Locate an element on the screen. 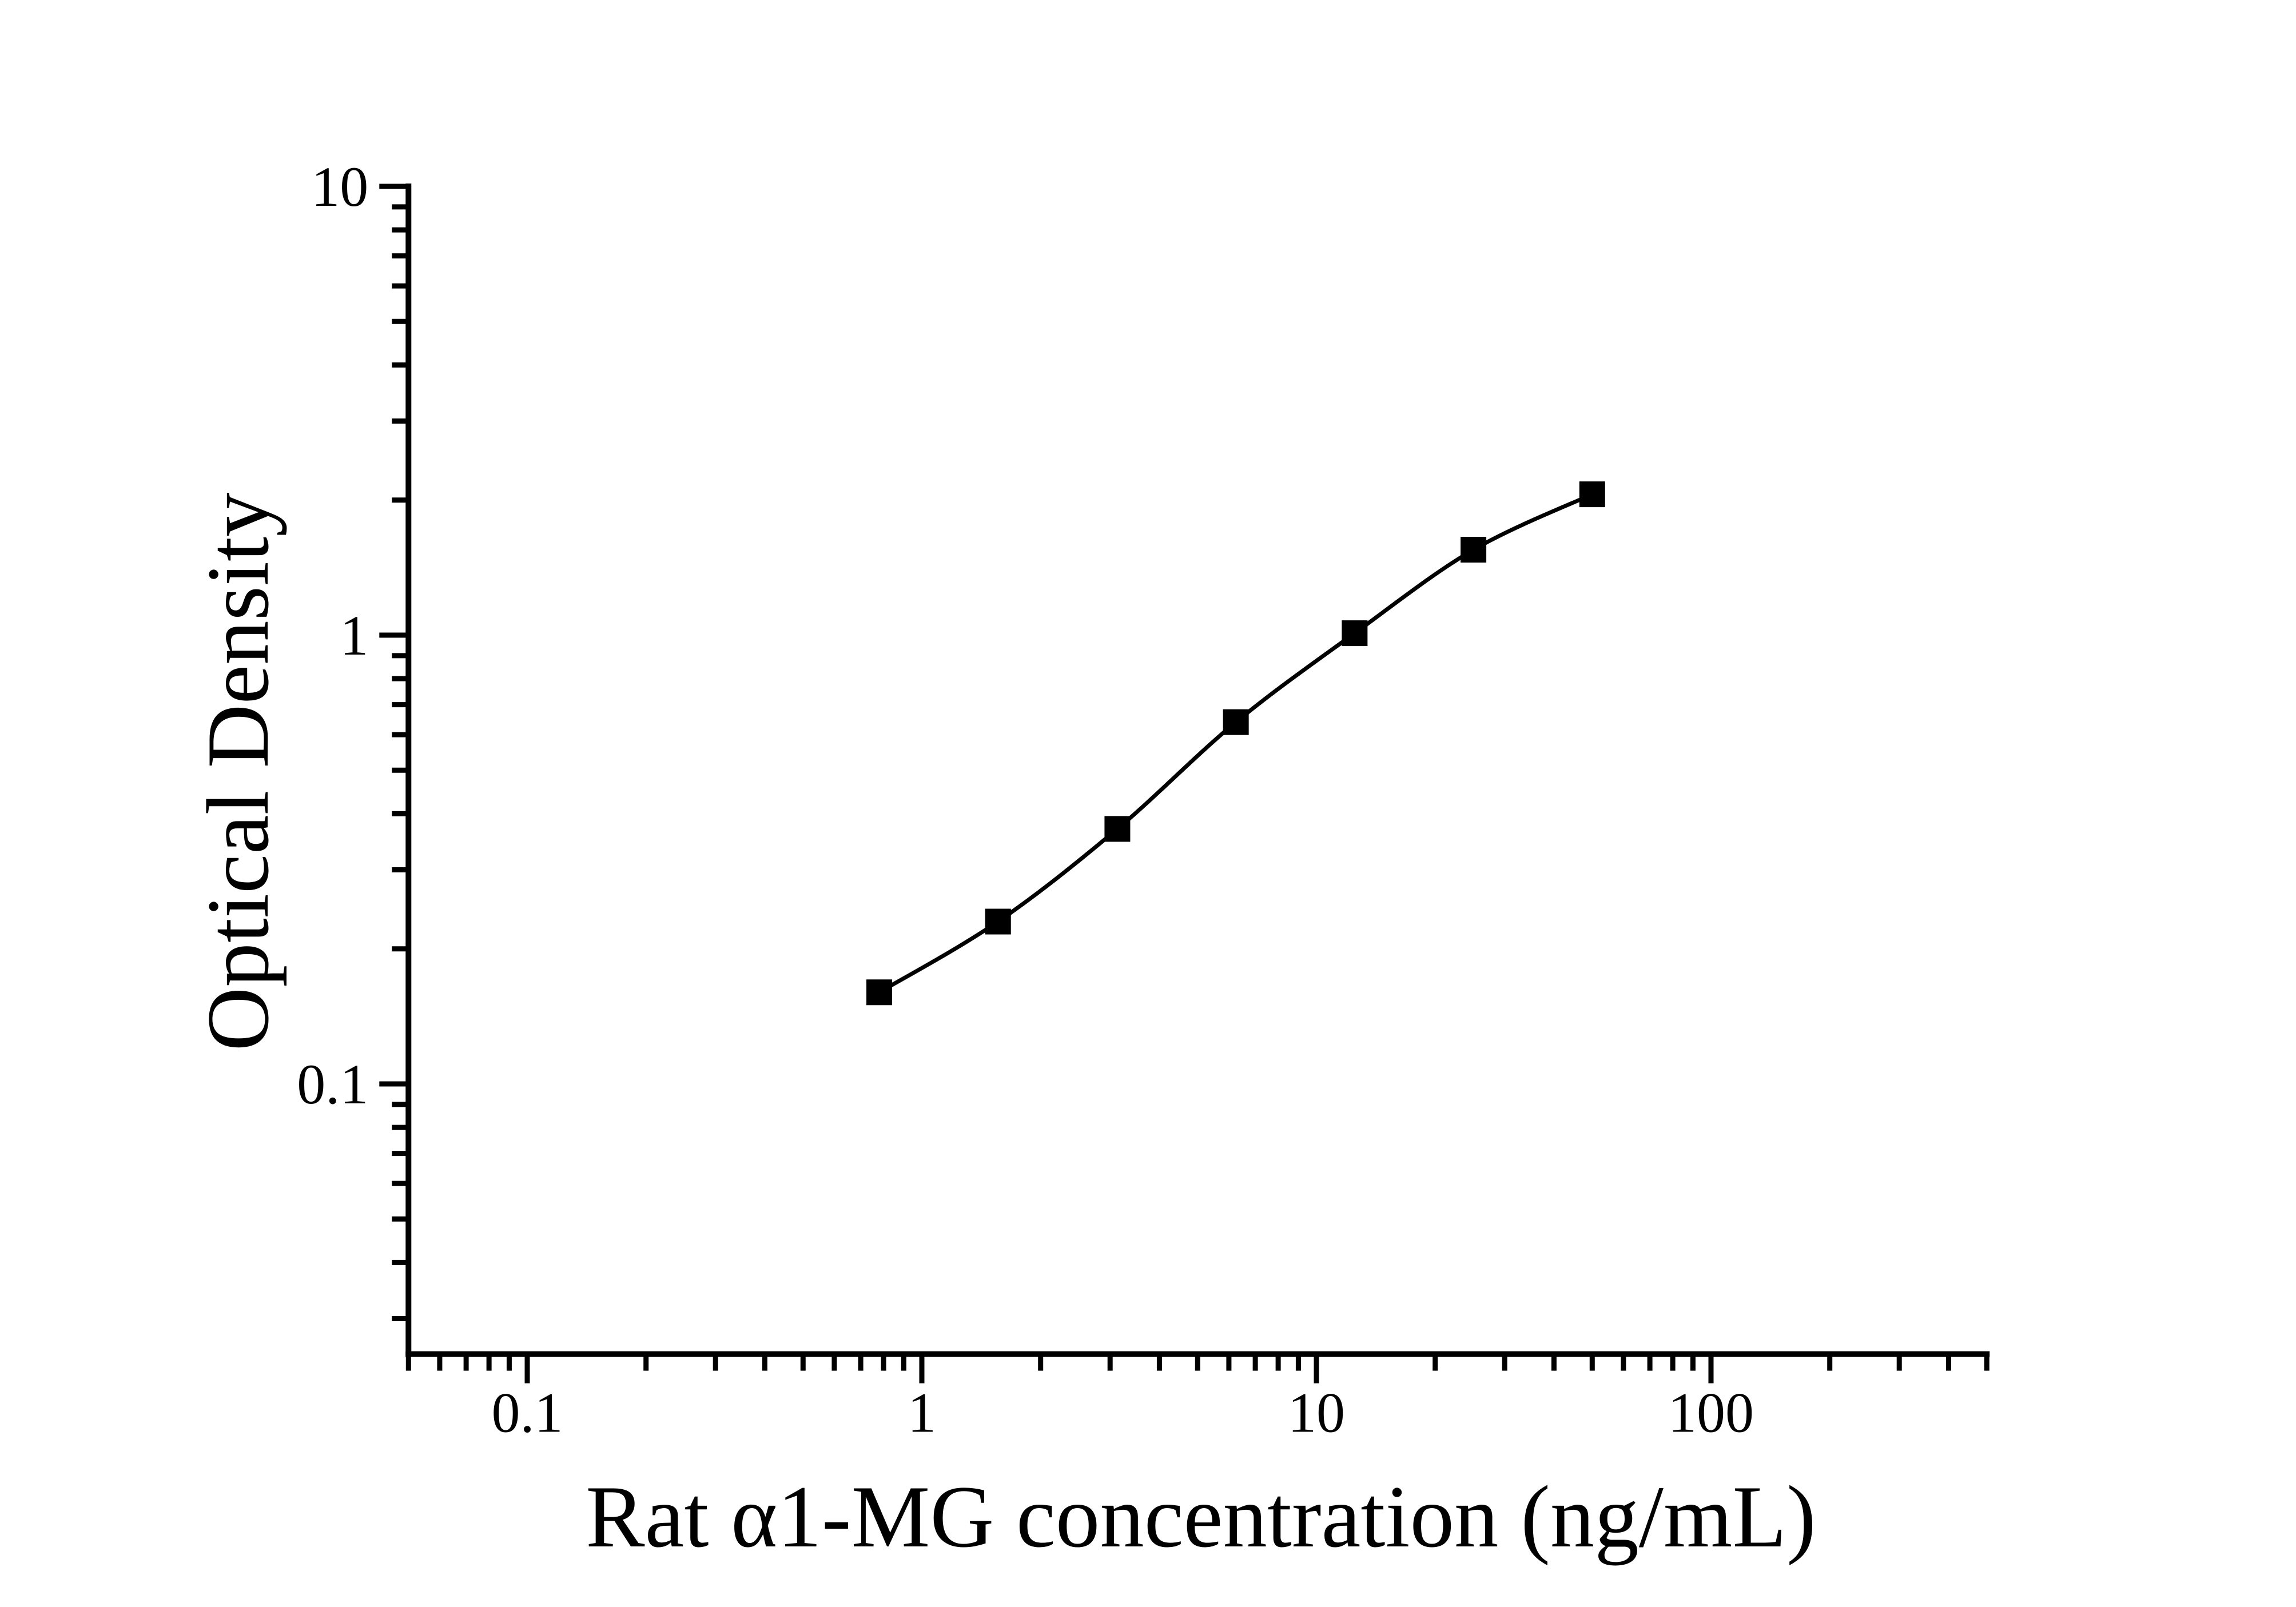 This screenshot has width=2296, height=1607. y-tick-label: 10 is located at coordinates (340, 186).